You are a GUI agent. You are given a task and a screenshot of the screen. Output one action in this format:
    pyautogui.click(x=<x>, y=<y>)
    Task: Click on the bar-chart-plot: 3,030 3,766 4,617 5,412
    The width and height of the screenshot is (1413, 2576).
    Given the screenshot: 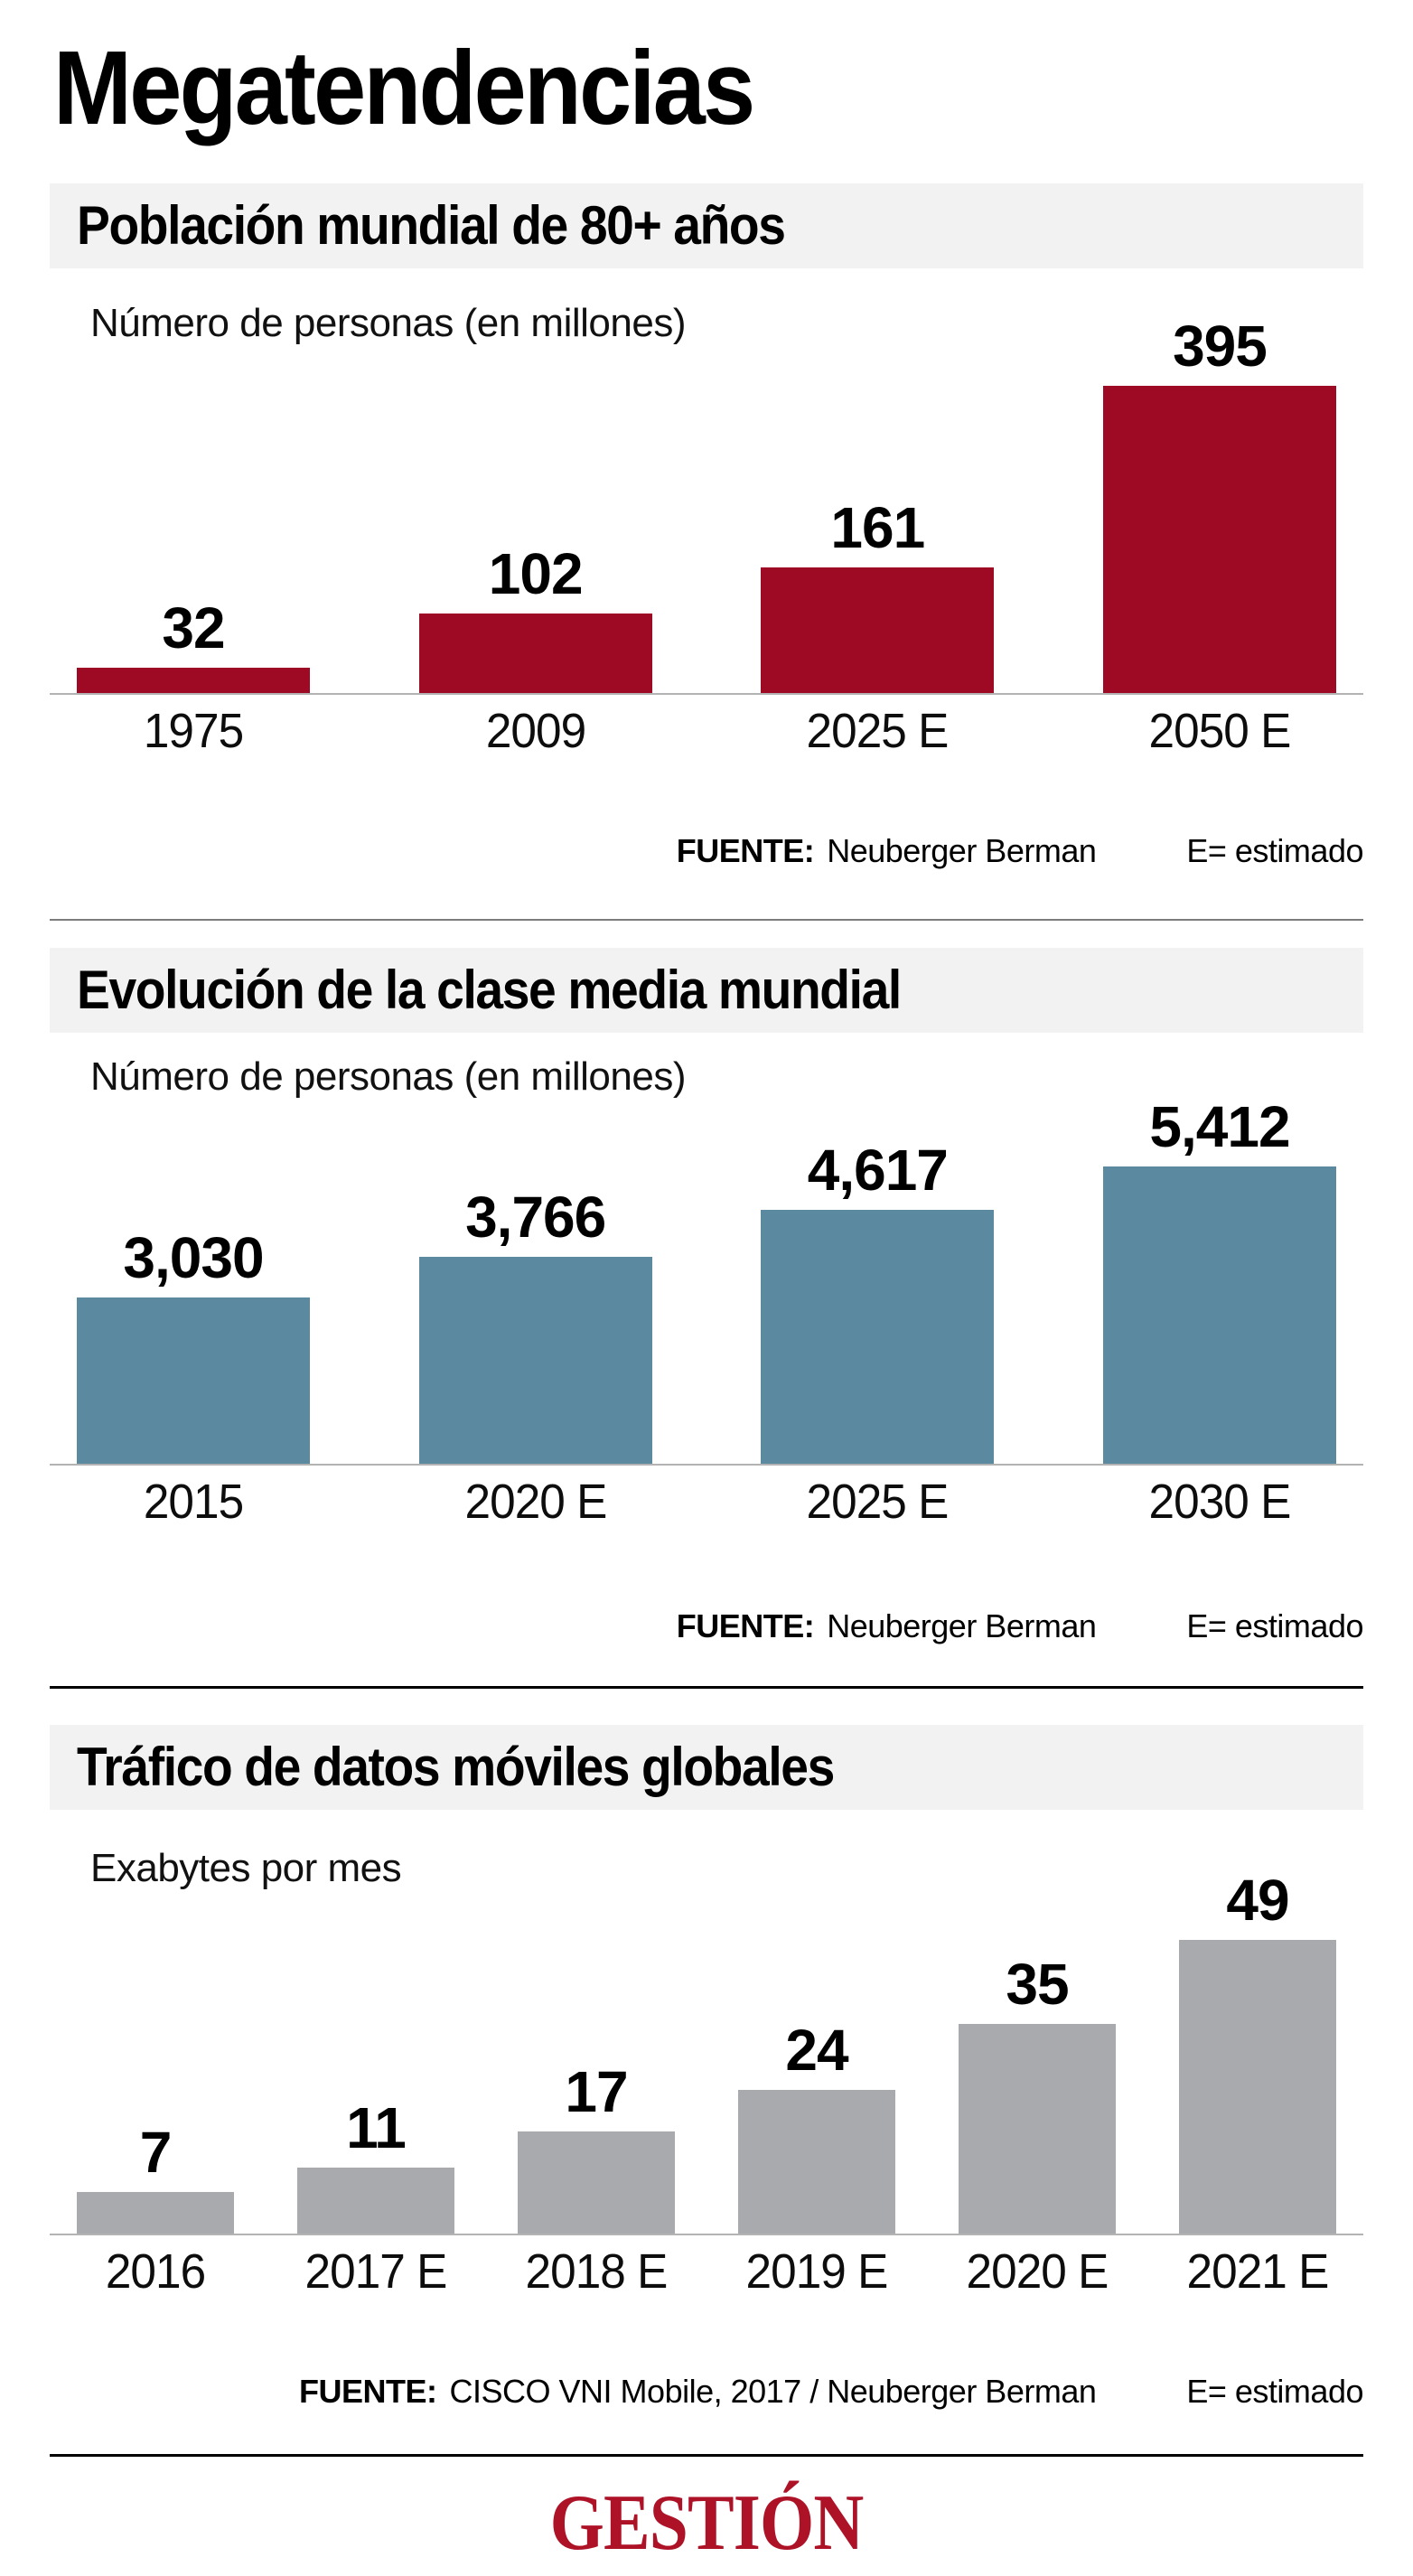 What is the action you would take?
    pyautogui.click(x=706, y=1279)
    